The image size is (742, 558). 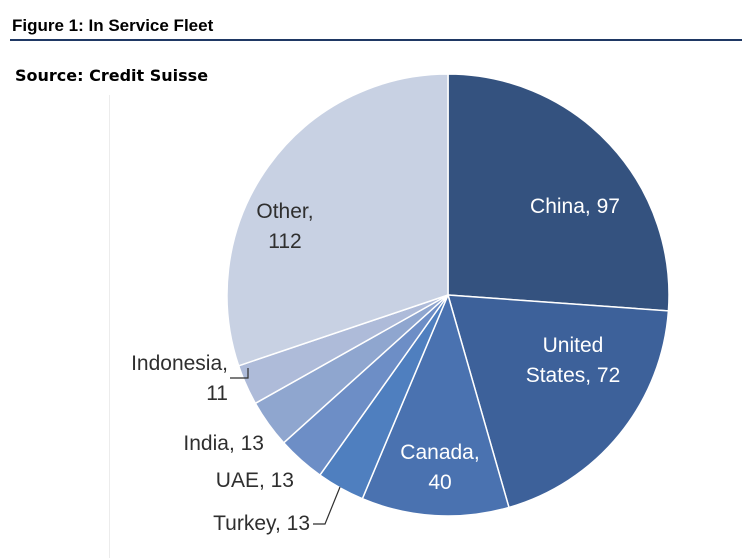 What do you see at coordinates (439, 467) in the screenshot?
I see `slice-label-canada: Canada, 40` at bounding box center [439, 467].